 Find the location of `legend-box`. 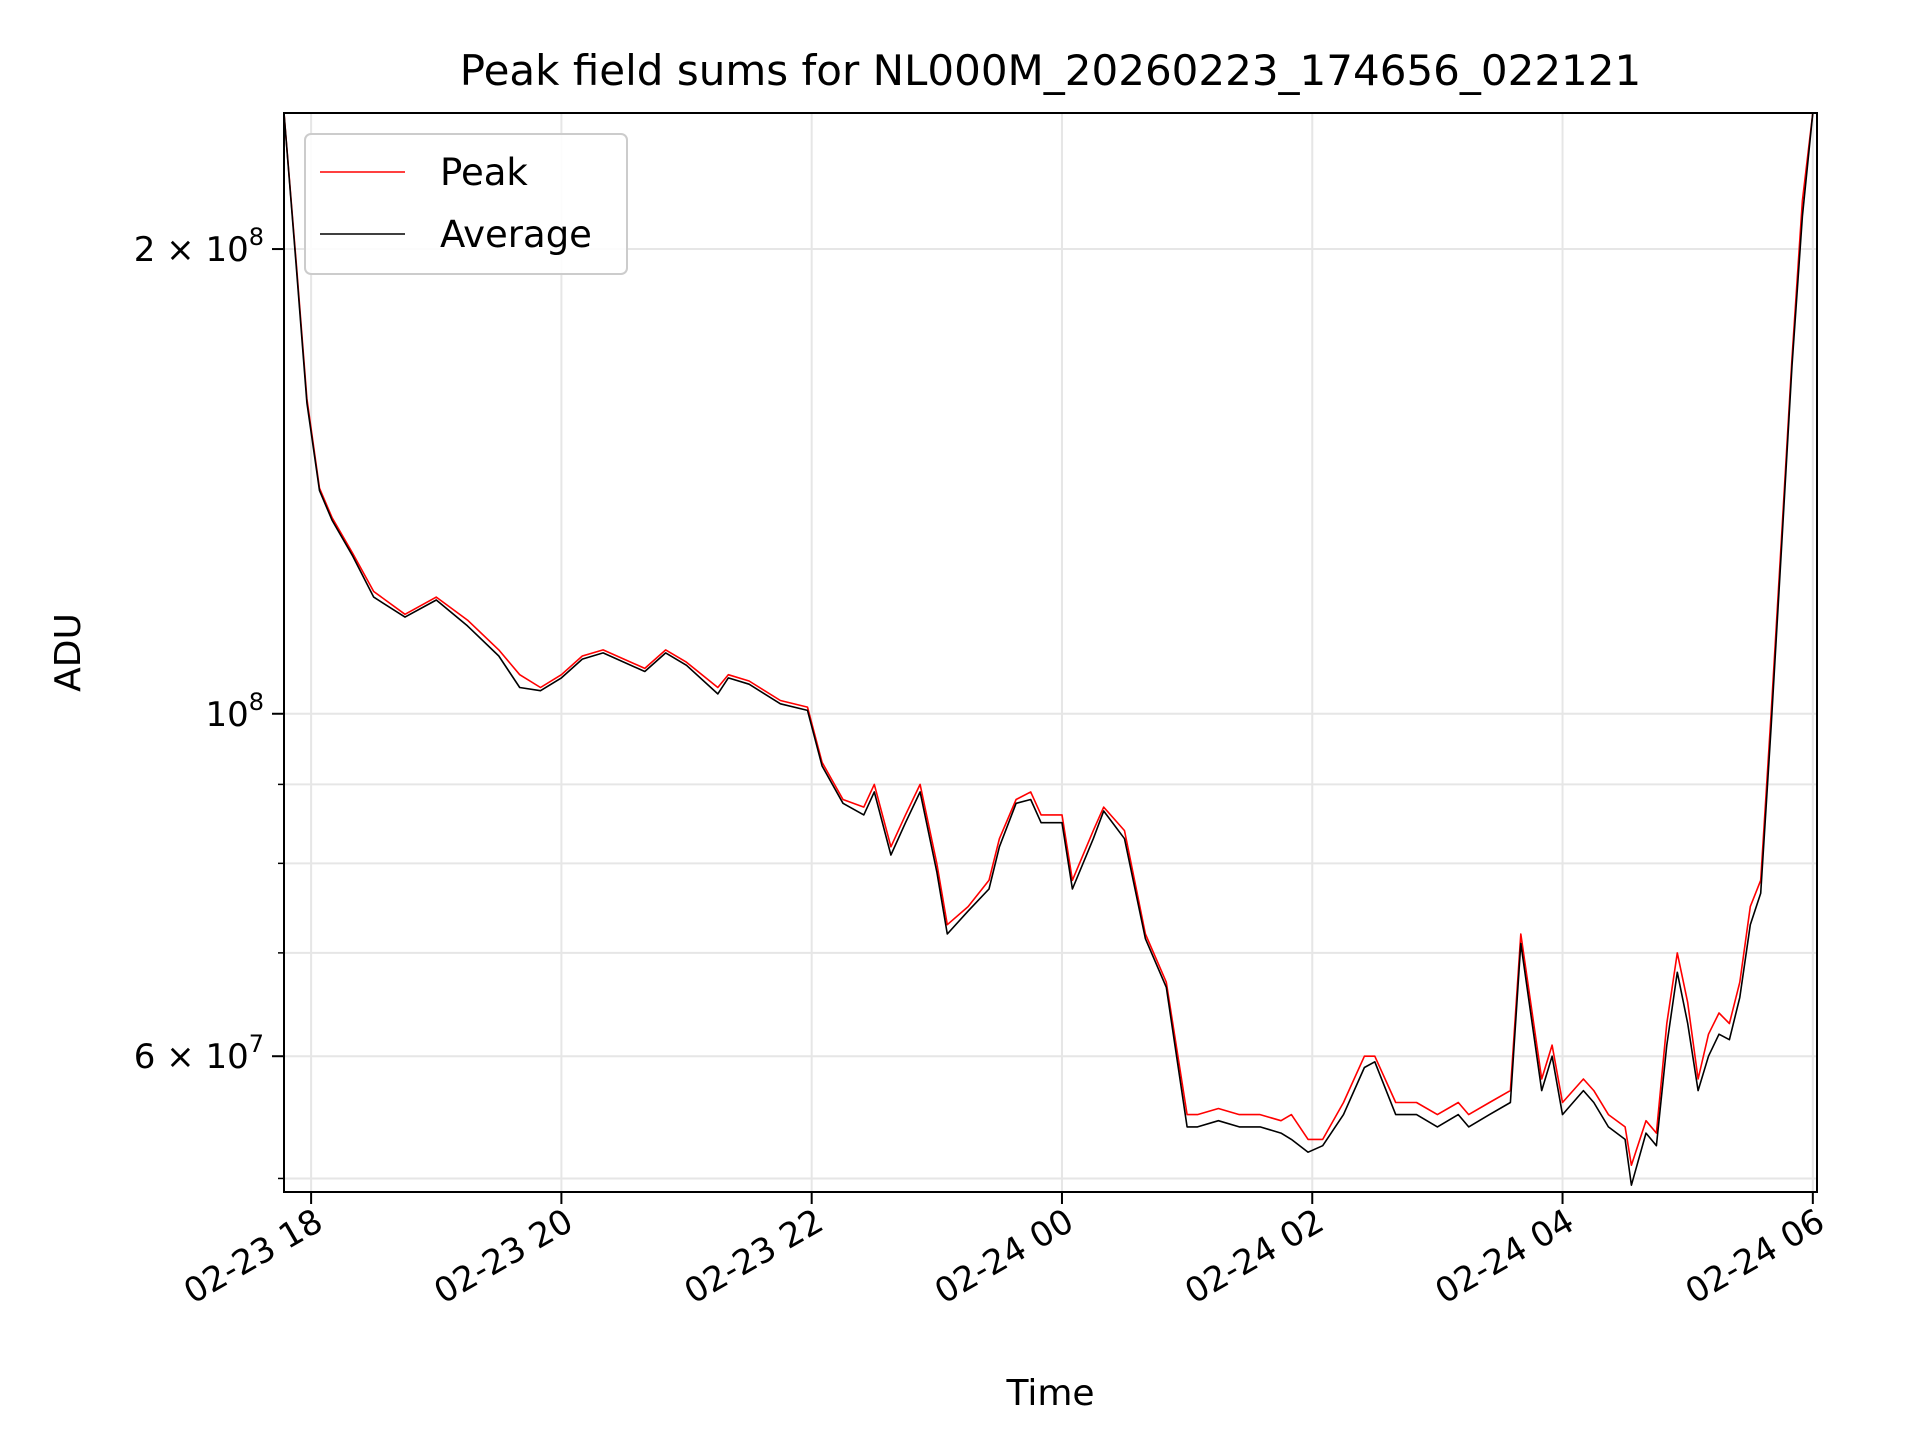

legend-box is located at coordinates (466, 204).